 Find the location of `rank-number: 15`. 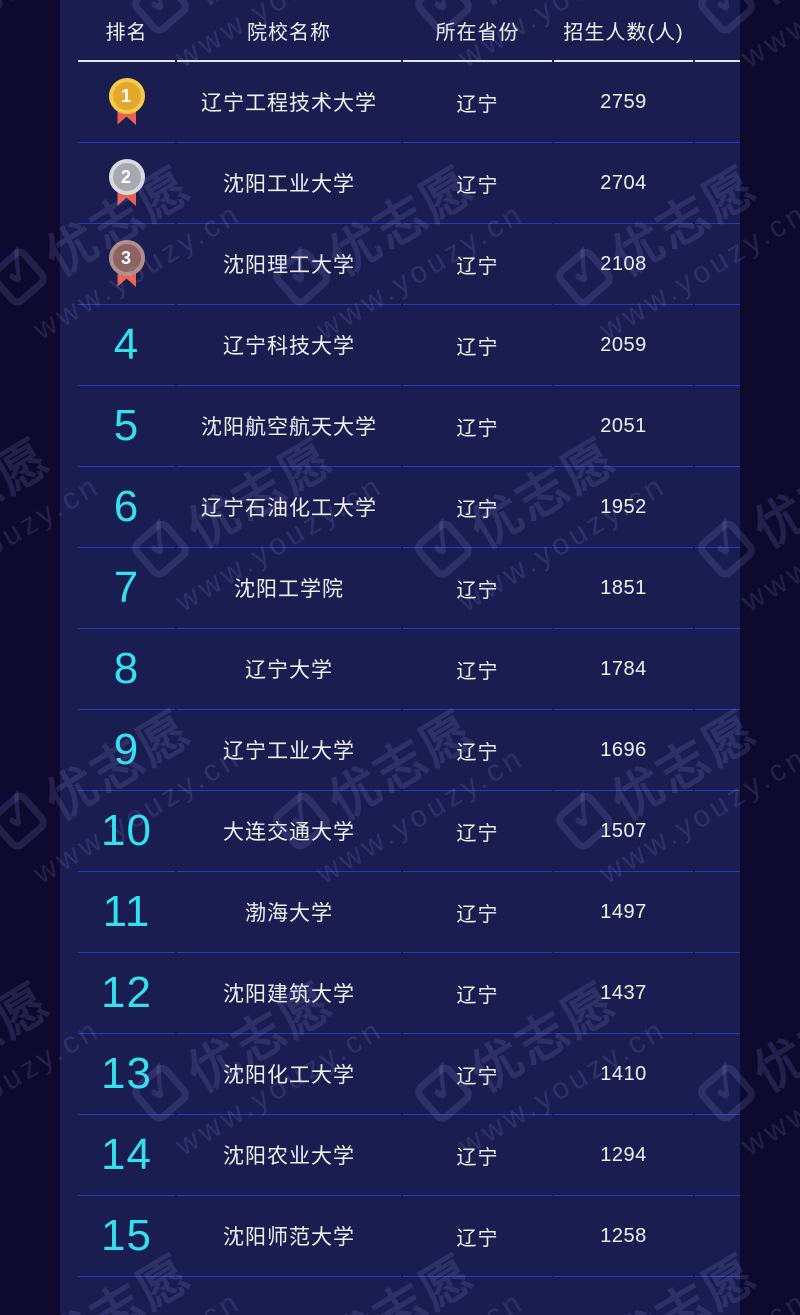

rank-number: 15 is located at coordinates (126, 1235).